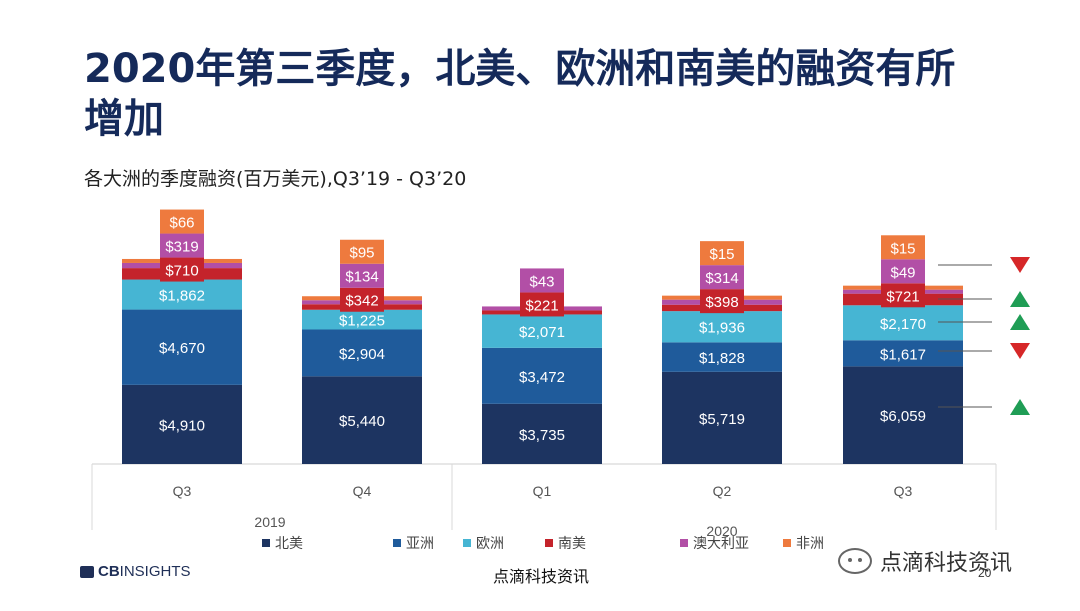  I want to click on year-label-2020: 2020, so click(721, 531).